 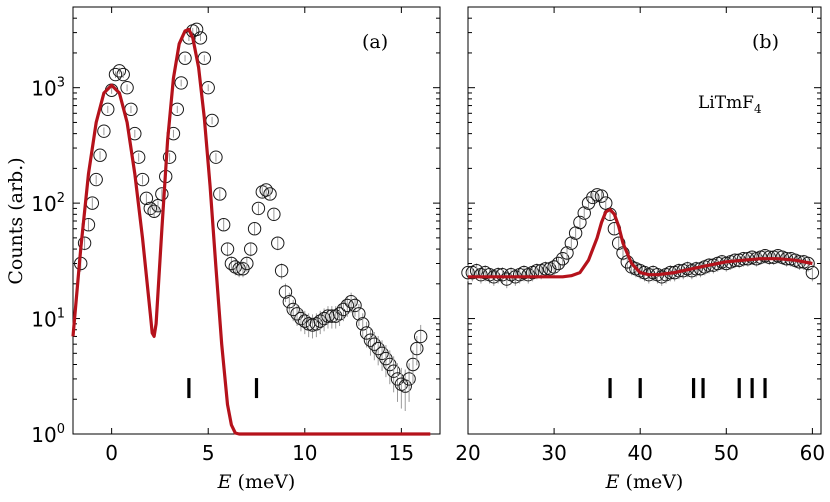 I want to click on x-tick-label: 20, so click(x=467, y=453).